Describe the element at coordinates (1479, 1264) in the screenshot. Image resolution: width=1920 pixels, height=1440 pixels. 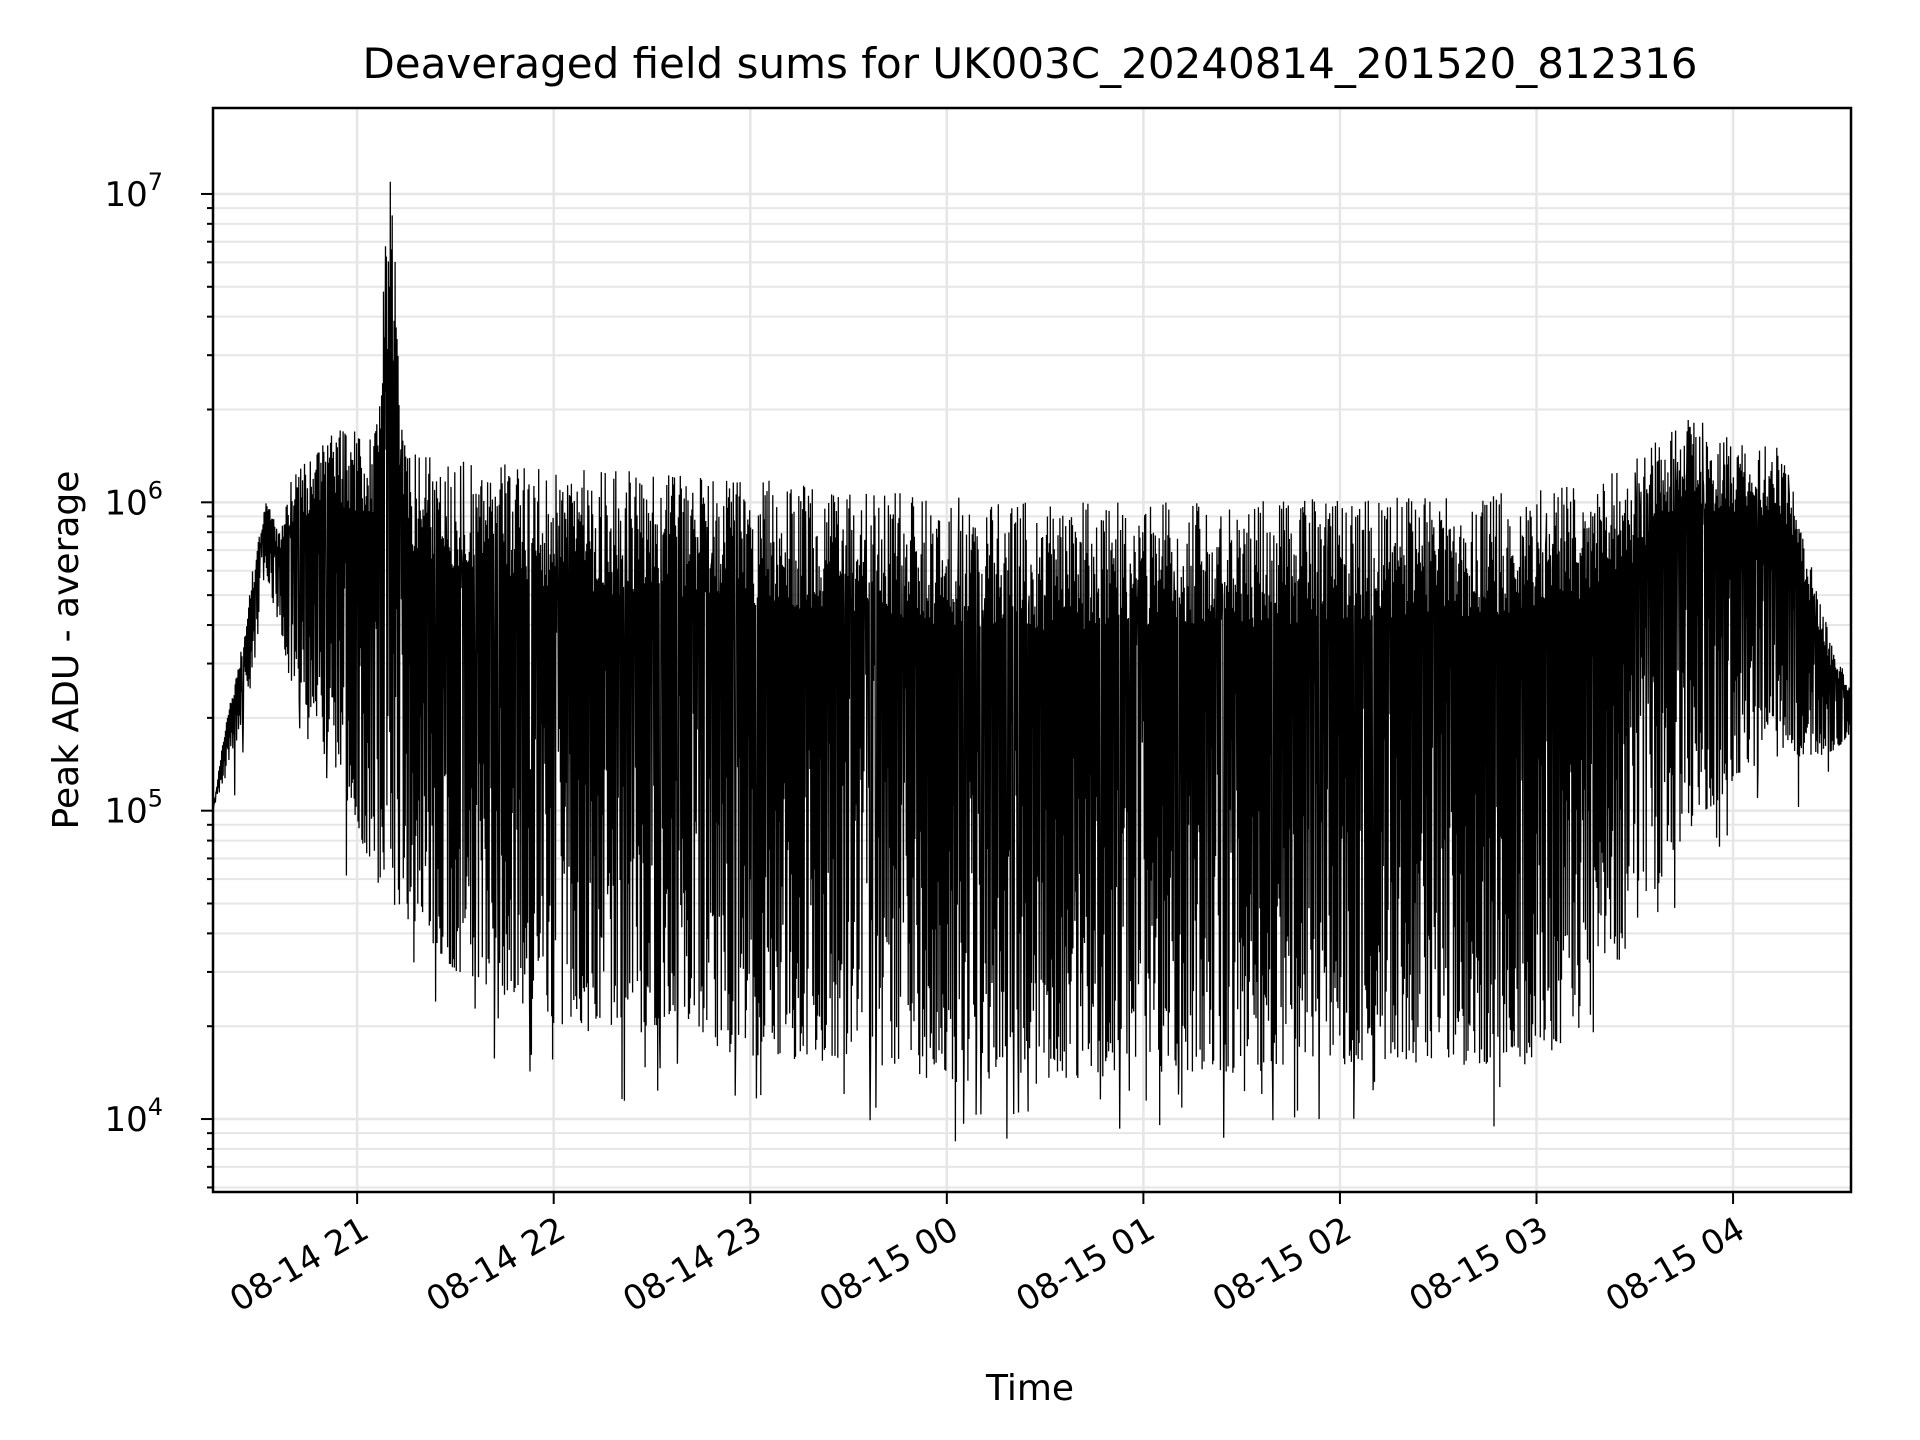
I see `x-tick-label: 08-15 03` at that location.